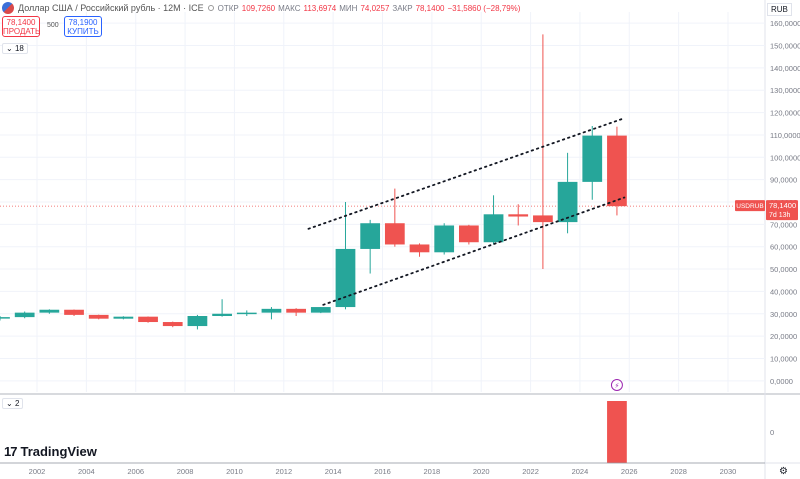 This screenshot has height=479, width=800. What do you see at coordinates (228, 8) in the screenshot?
I see `ohlc-open-label: ОТКР` at bounding box center [228, 8].